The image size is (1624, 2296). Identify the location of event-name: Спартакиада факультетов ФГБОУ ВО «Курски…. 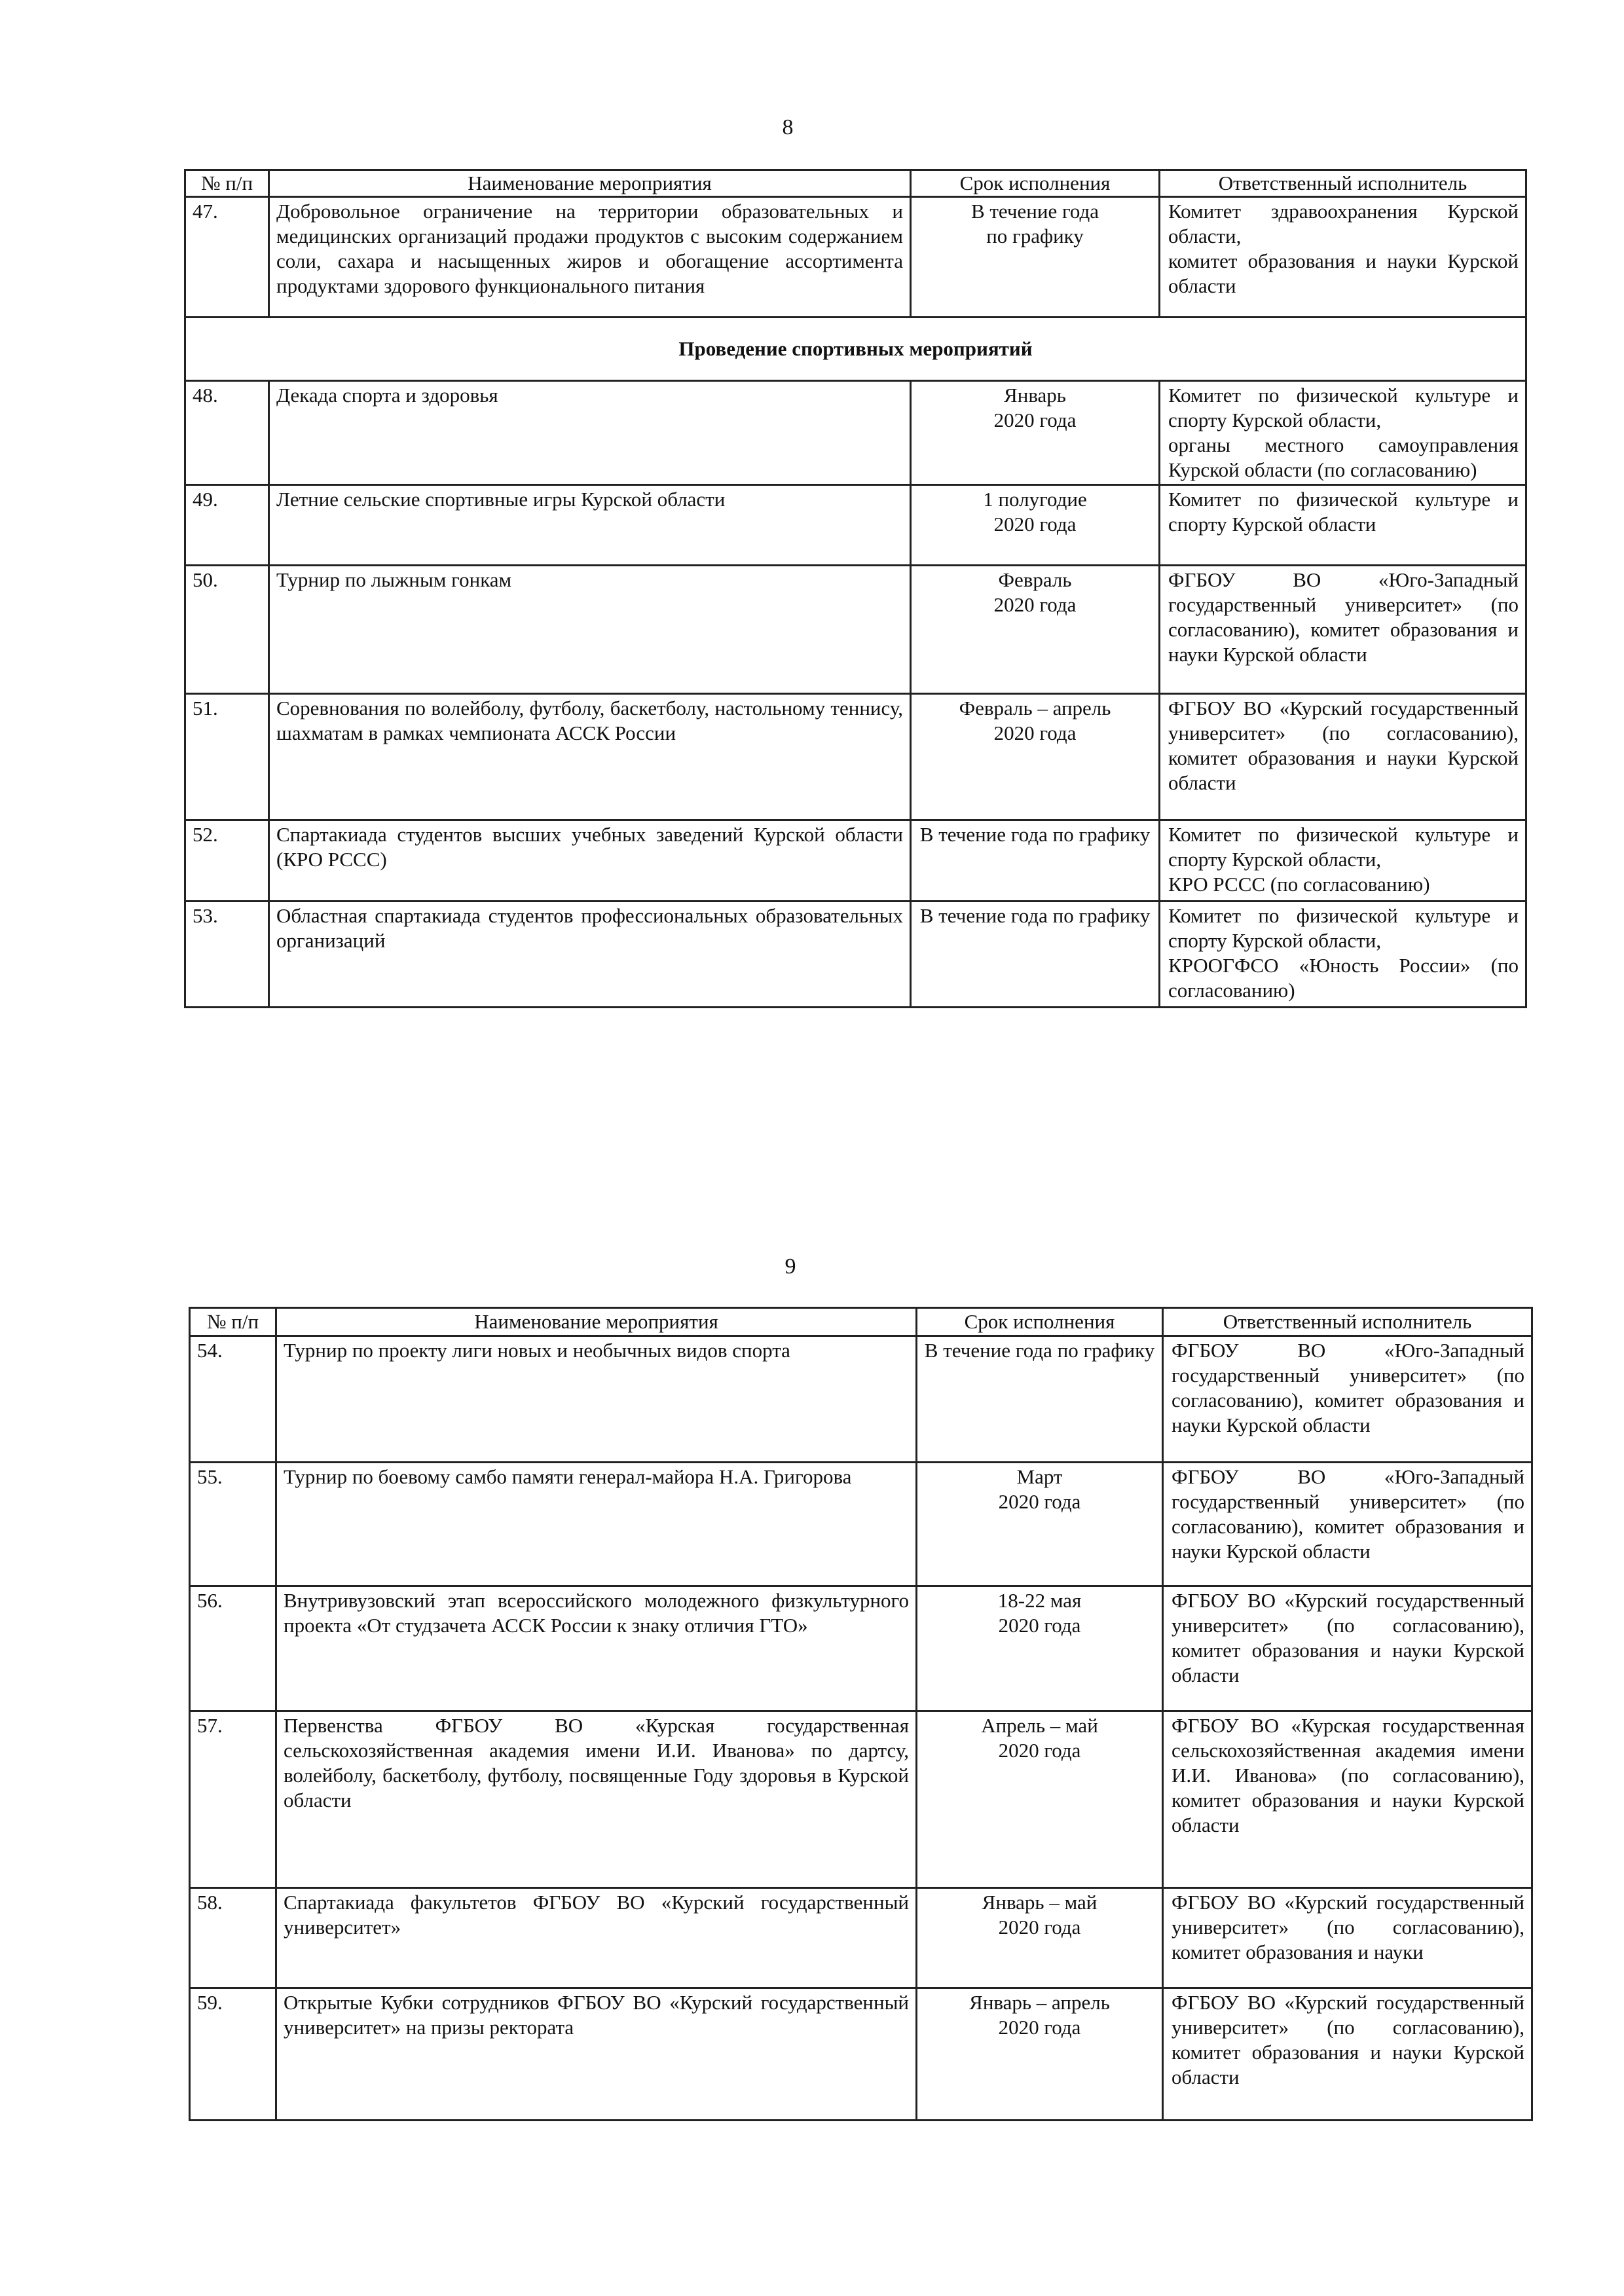
(596, 1938).